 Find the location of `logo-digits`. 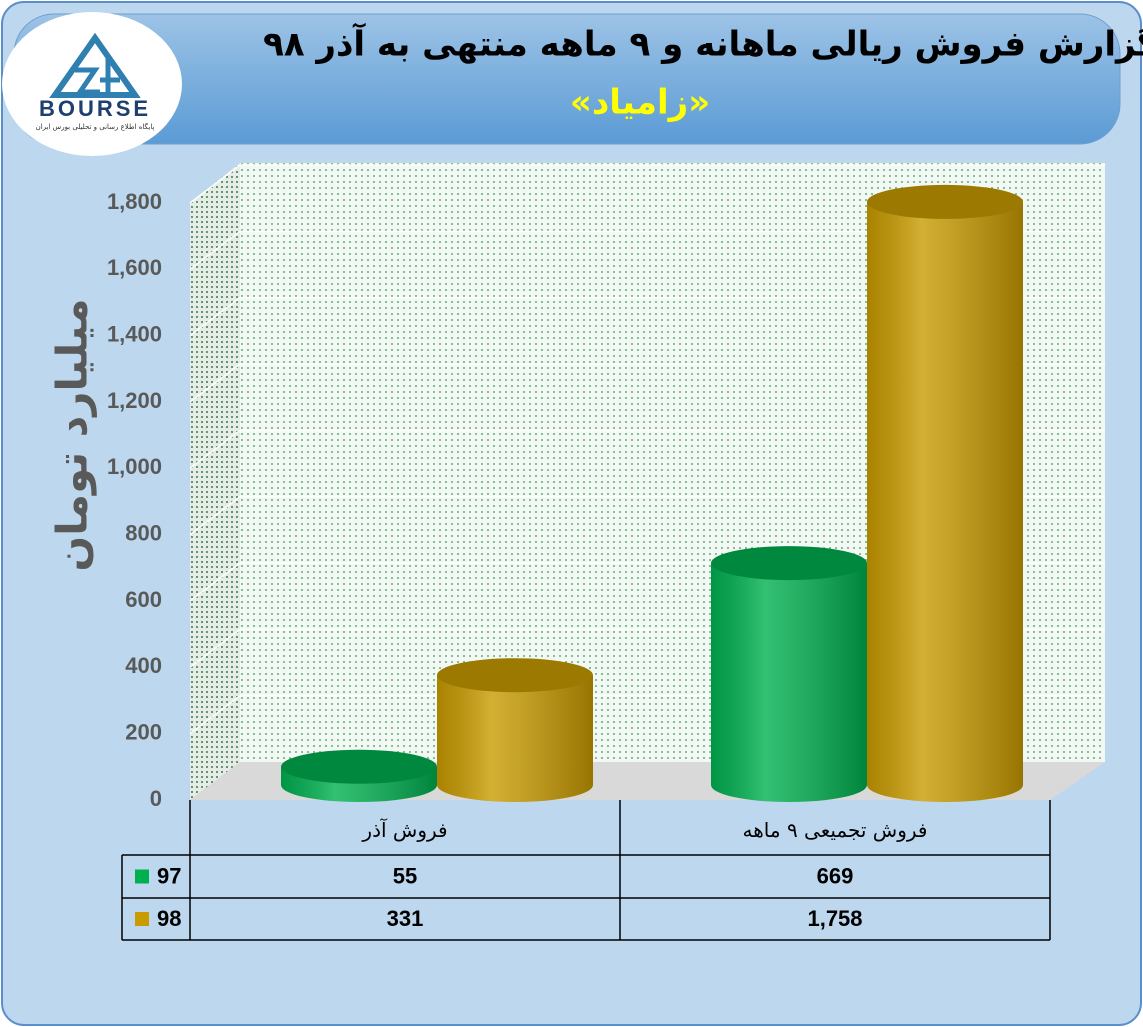

logo-digits is located at coordinates (97, 75).